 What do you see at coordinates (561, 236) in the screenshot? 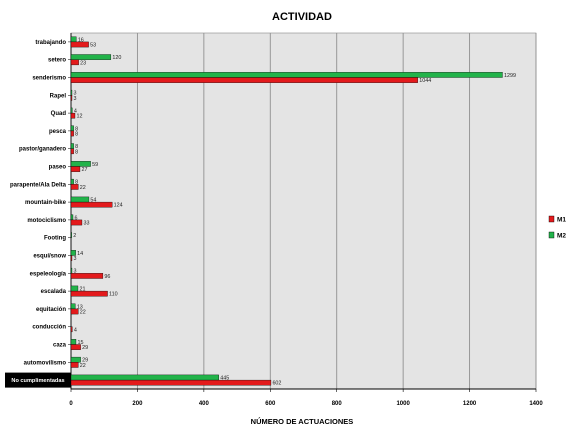
I see `legend-label: M2` at bounding box center [561, 236].